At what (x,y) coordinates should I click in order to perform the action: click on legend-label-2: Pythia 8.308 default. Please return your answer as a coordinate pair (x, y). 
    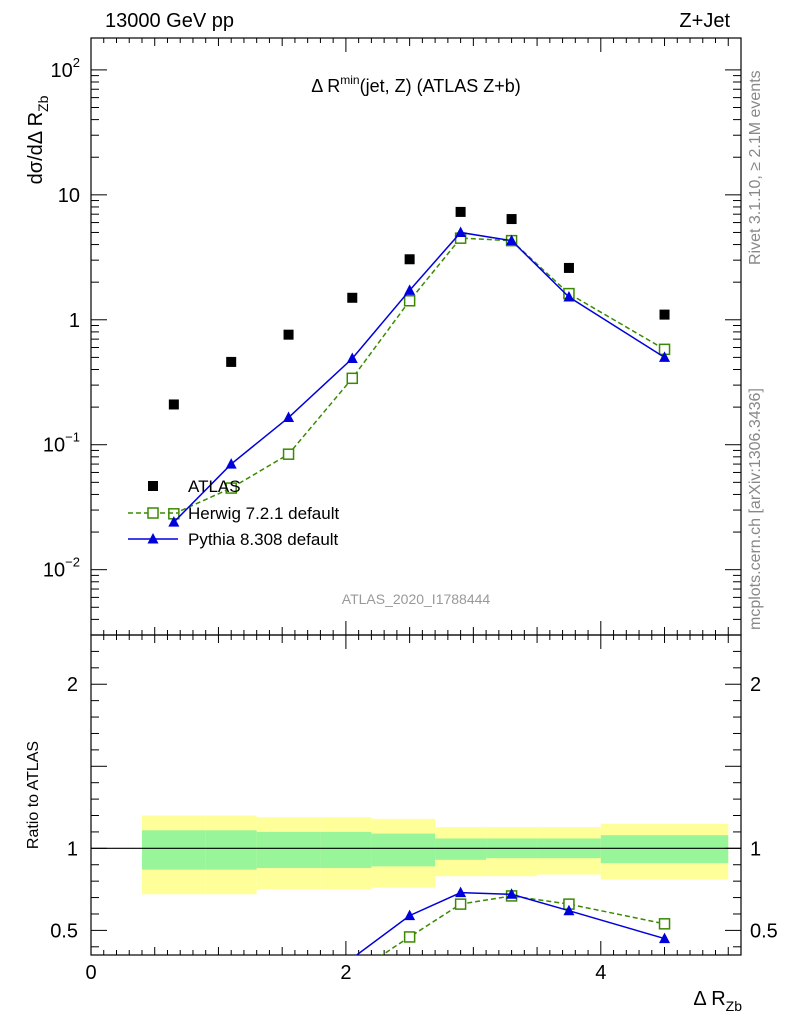
    Looking at the image, I should click on (263, 539).